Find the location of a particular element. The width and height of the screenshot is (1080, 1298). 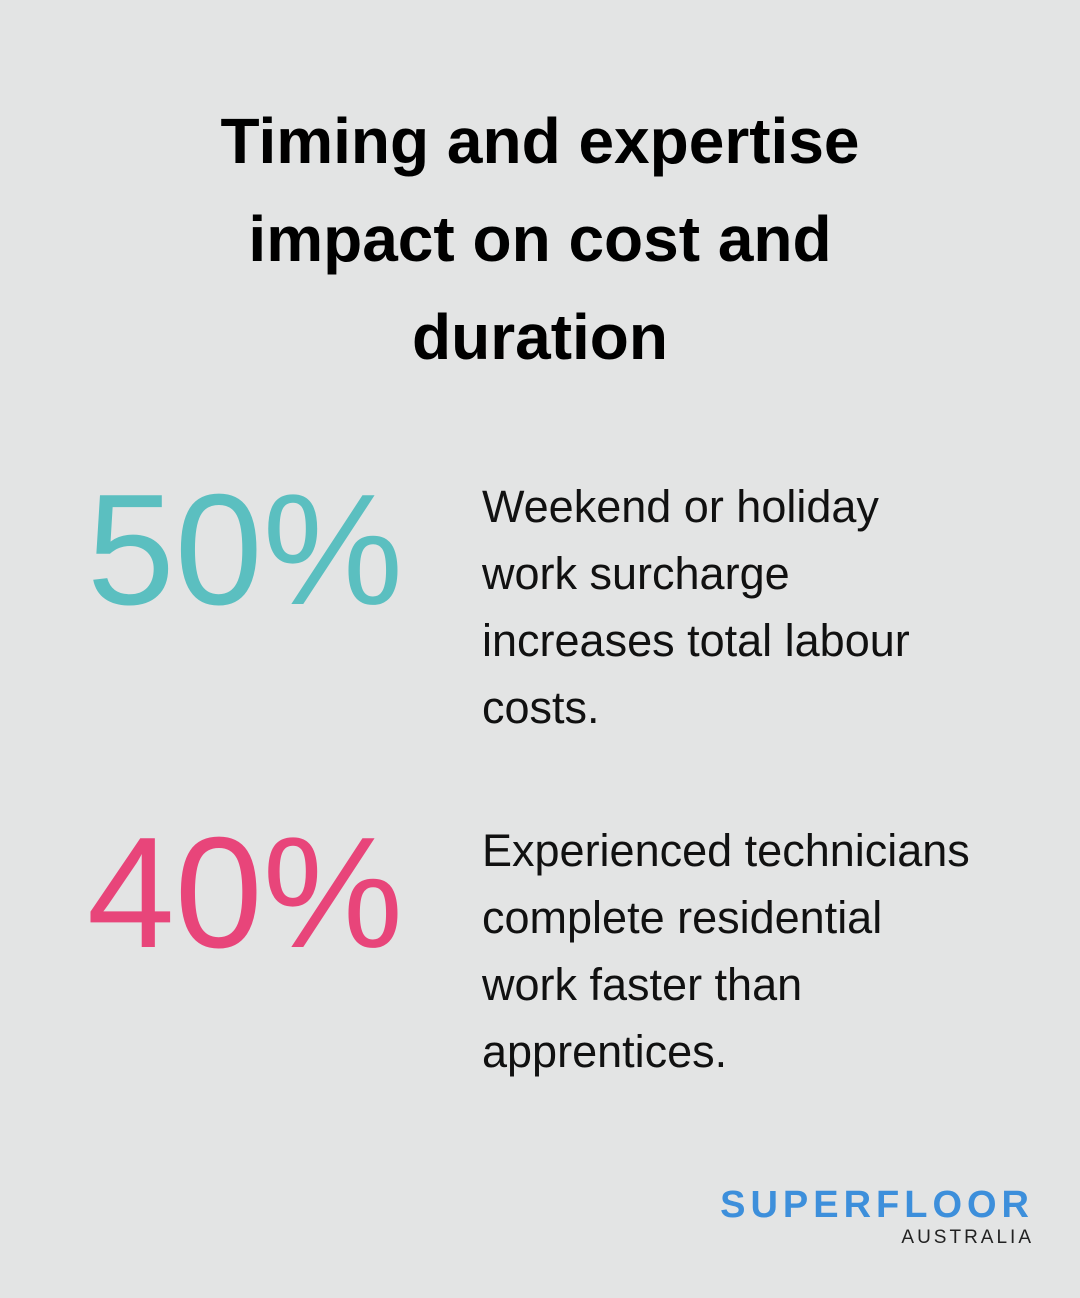

logo-name: SUPERFLOOR is located at coordinates (877, 1205).